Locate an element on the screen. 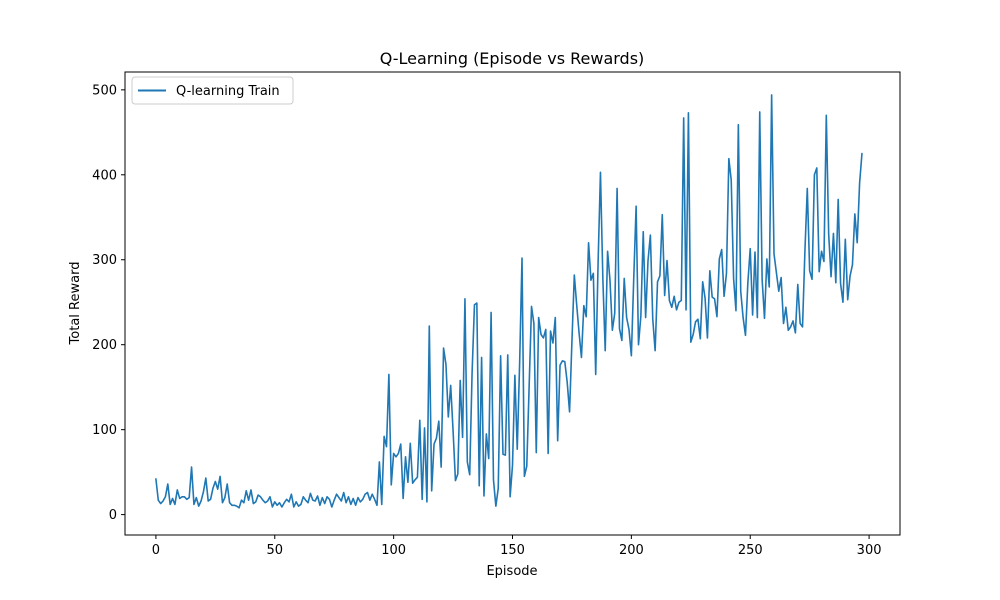 The width and height of the screenshot is (1000, 600). x-axis-label: Episode is located at coordinates (511, 571).